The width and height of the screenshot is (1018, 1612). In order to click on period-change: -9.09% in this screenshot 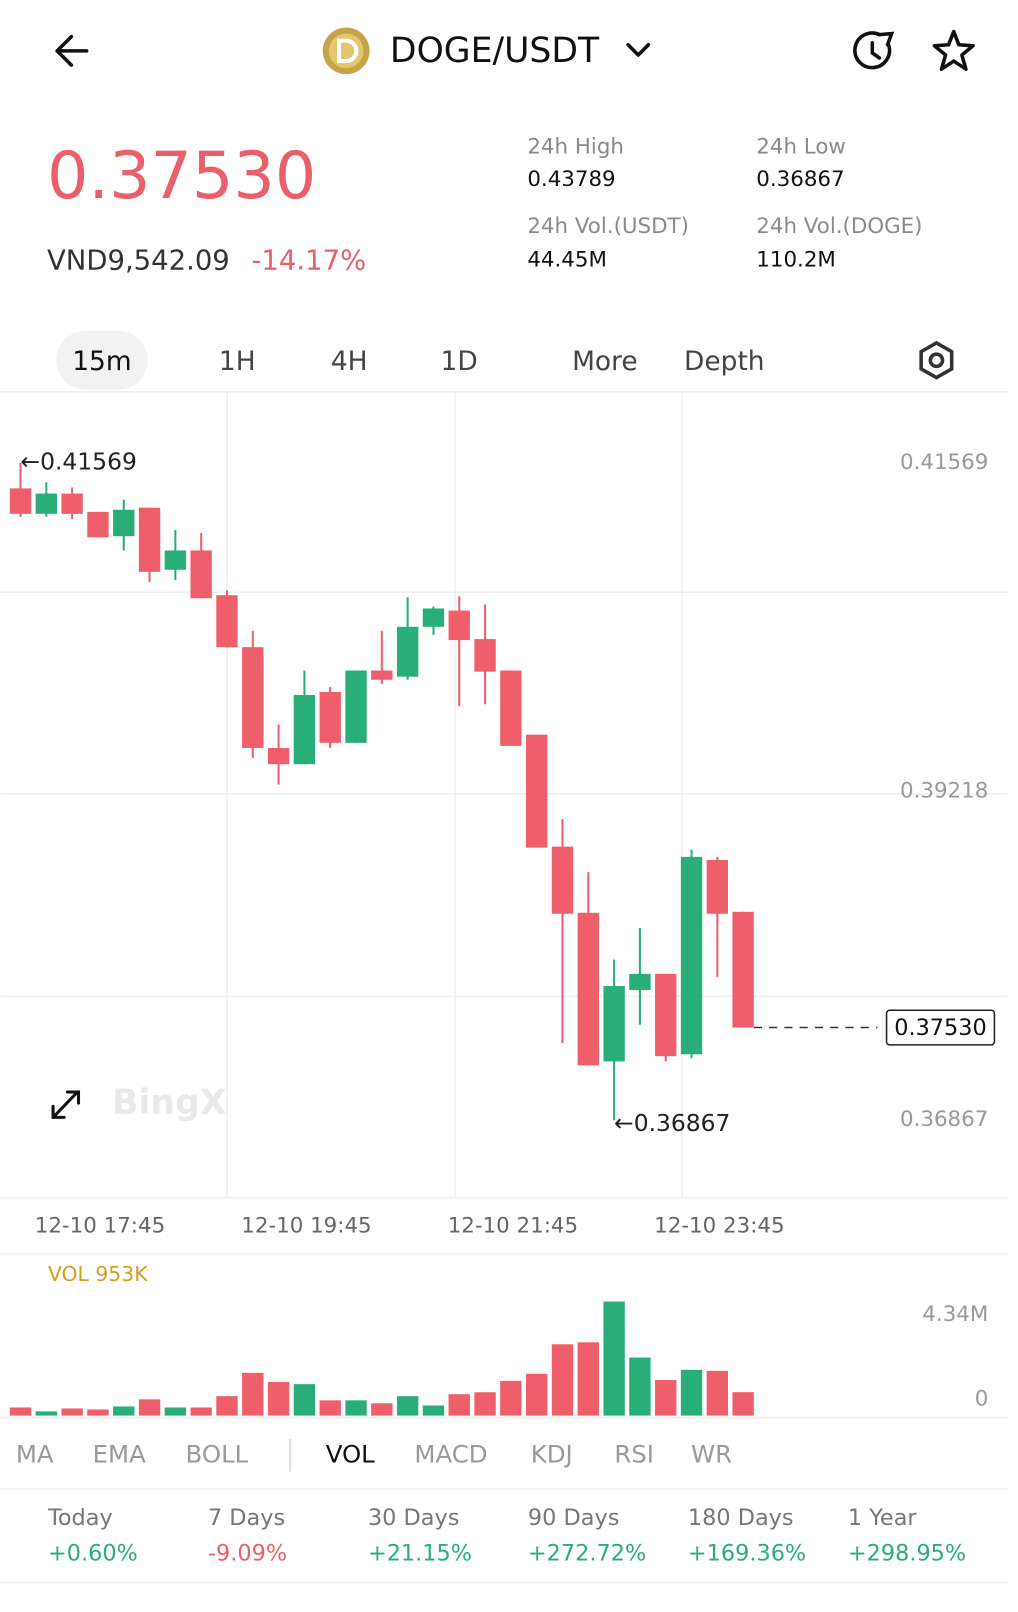, I will do `click(247, 1553)`.